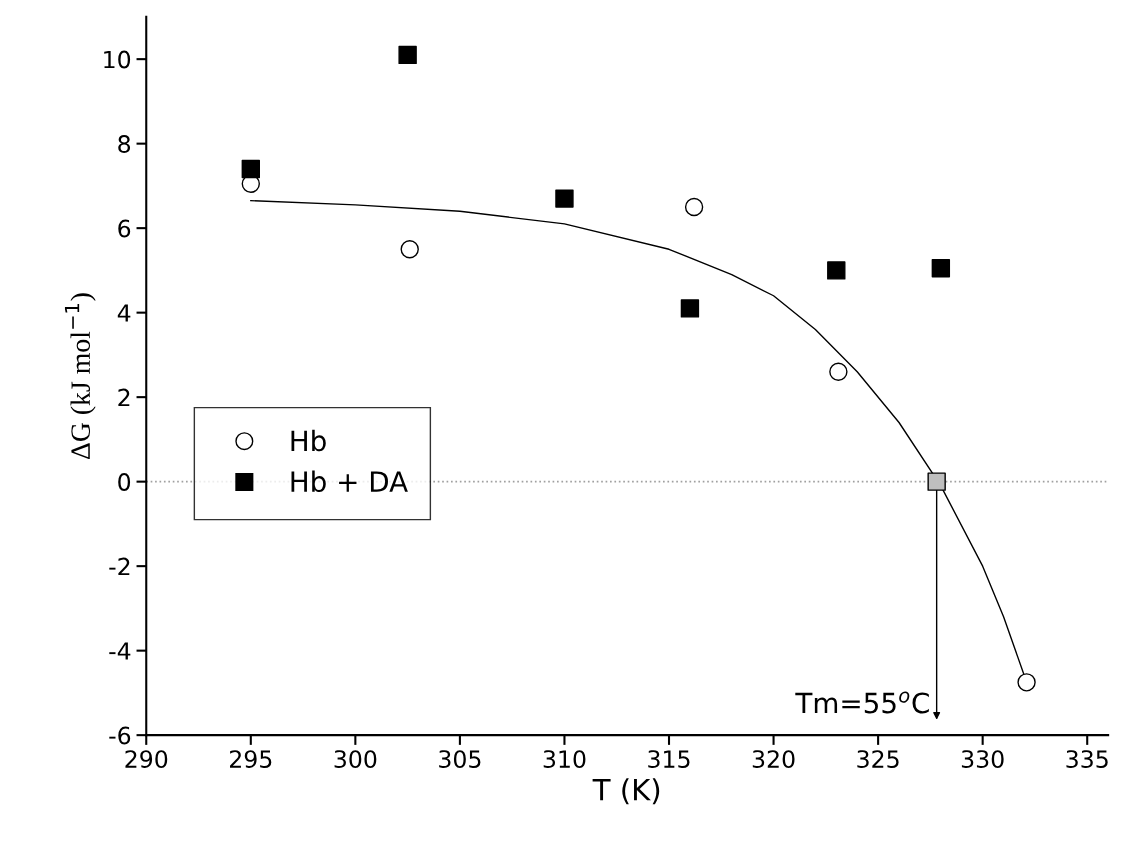 The height and width of the screenshot is (845, 1125). Describe the element at coordinates (120, 735) in the screenshot. I see `y-tick-label: -6` at that location.